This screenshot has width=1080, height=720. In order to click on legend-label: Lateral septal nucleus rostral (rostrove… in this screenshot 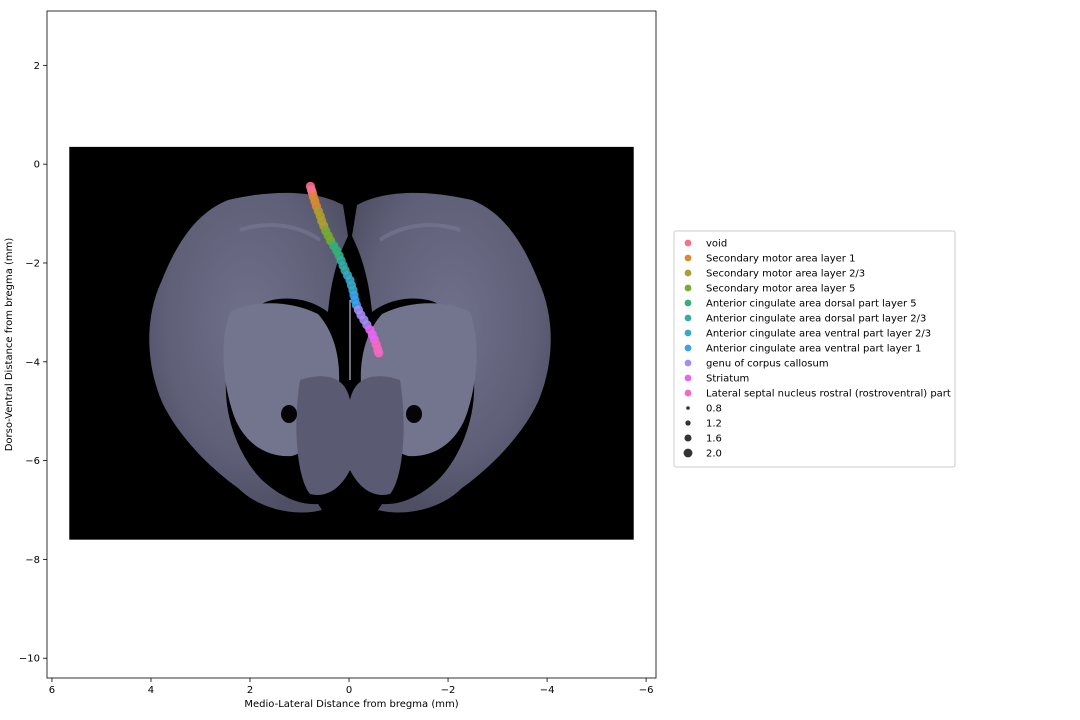, I will do `click(828, 394)`.